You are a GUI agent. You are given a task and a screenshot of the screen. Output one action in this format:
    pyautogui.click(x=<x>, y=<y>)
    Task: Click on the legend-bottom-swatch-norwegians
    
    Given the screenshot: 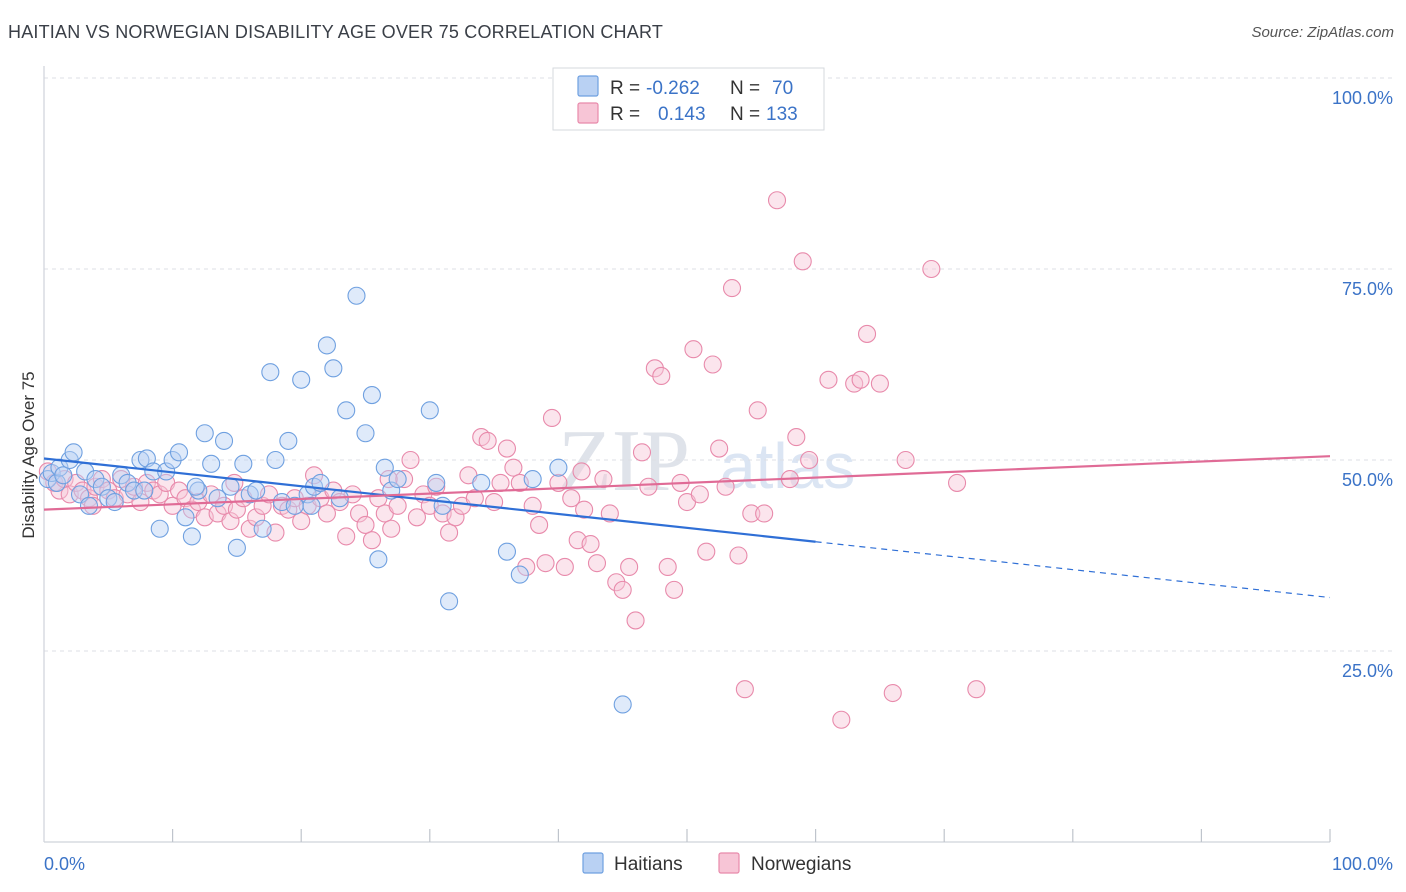 What is the action you would take?
    pyautogui.click(x=729, y=863)
    